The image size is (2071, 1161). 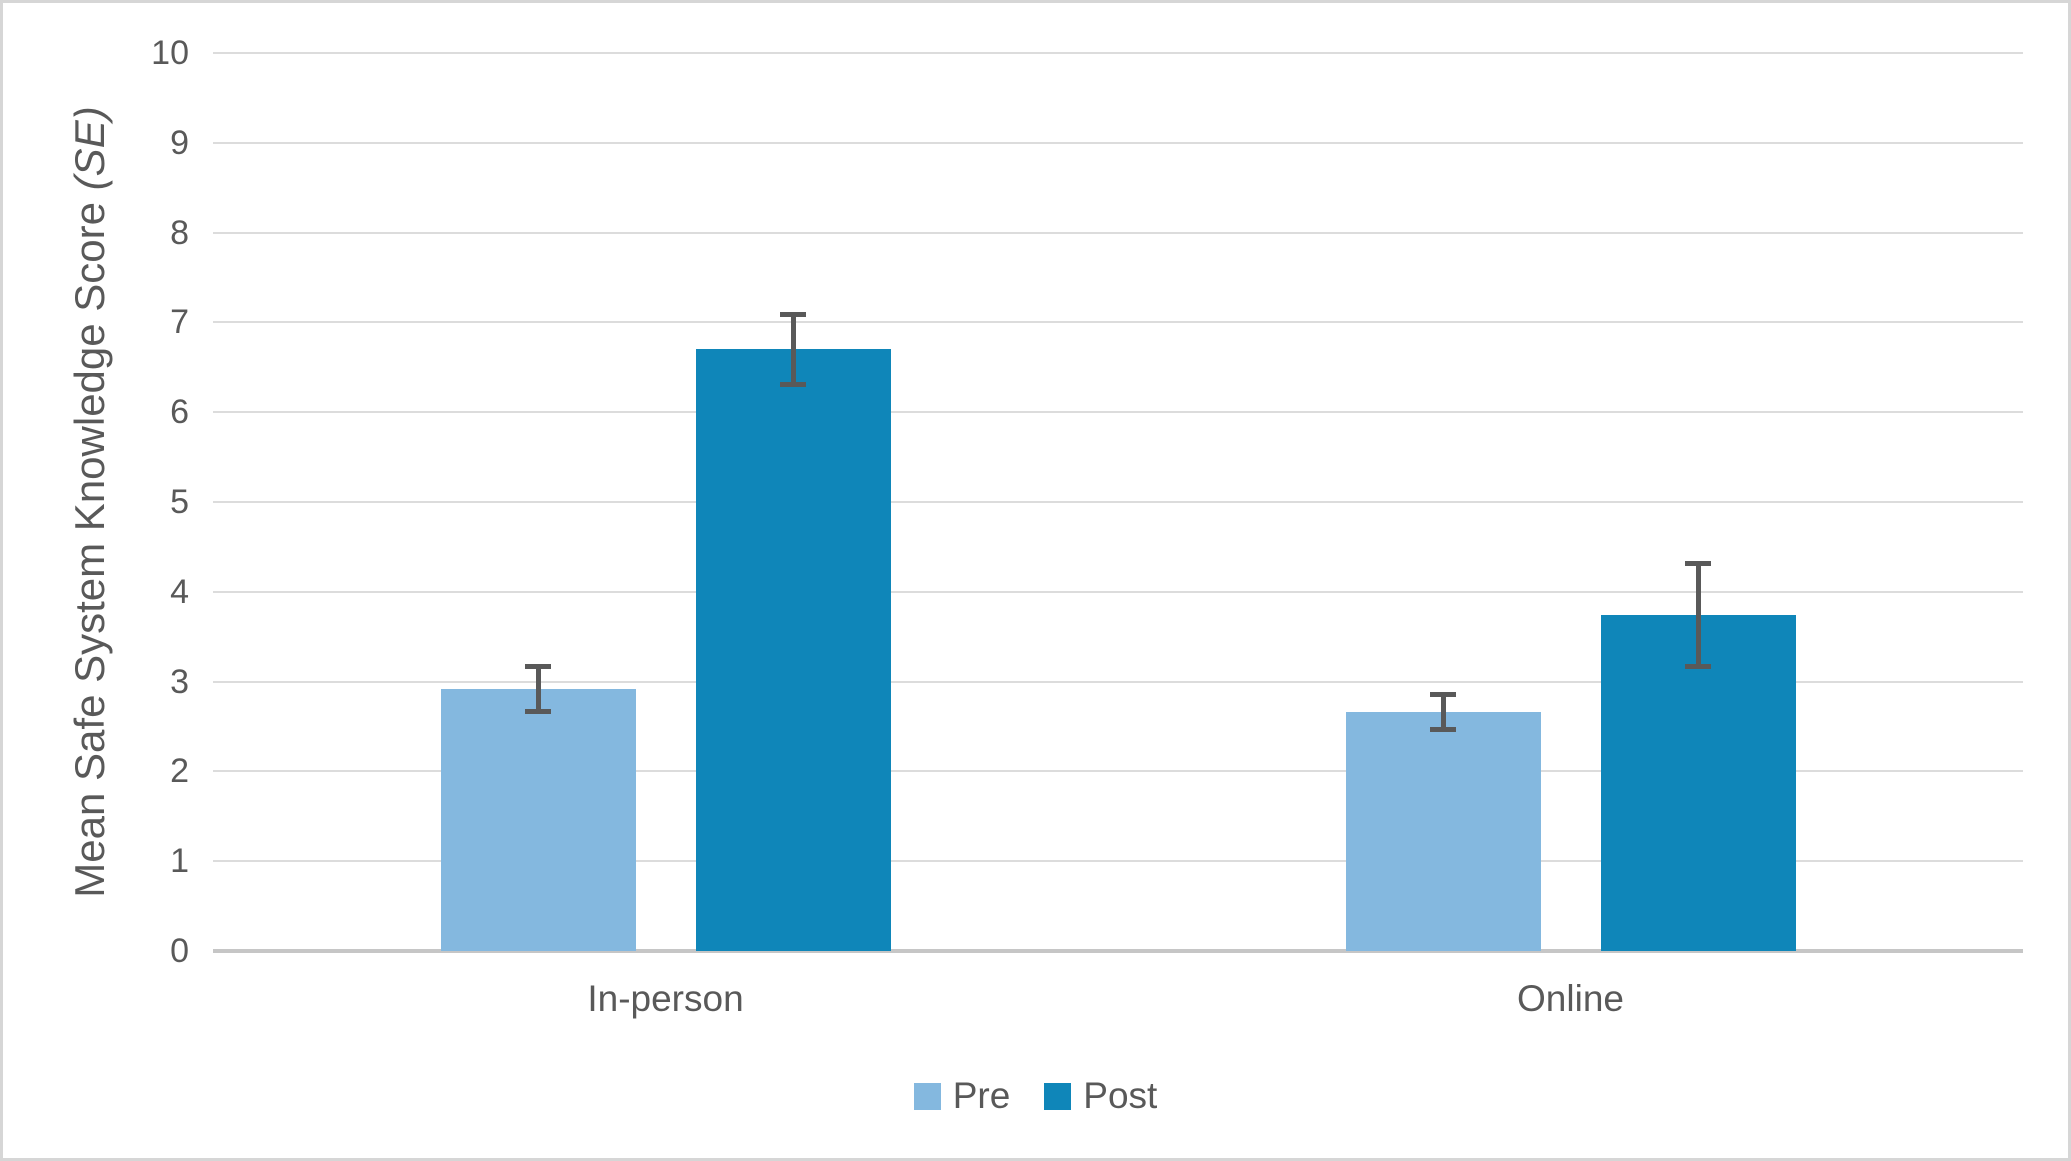 I want to click on y-tick-label-4: 4, so click(x=179, y=591).